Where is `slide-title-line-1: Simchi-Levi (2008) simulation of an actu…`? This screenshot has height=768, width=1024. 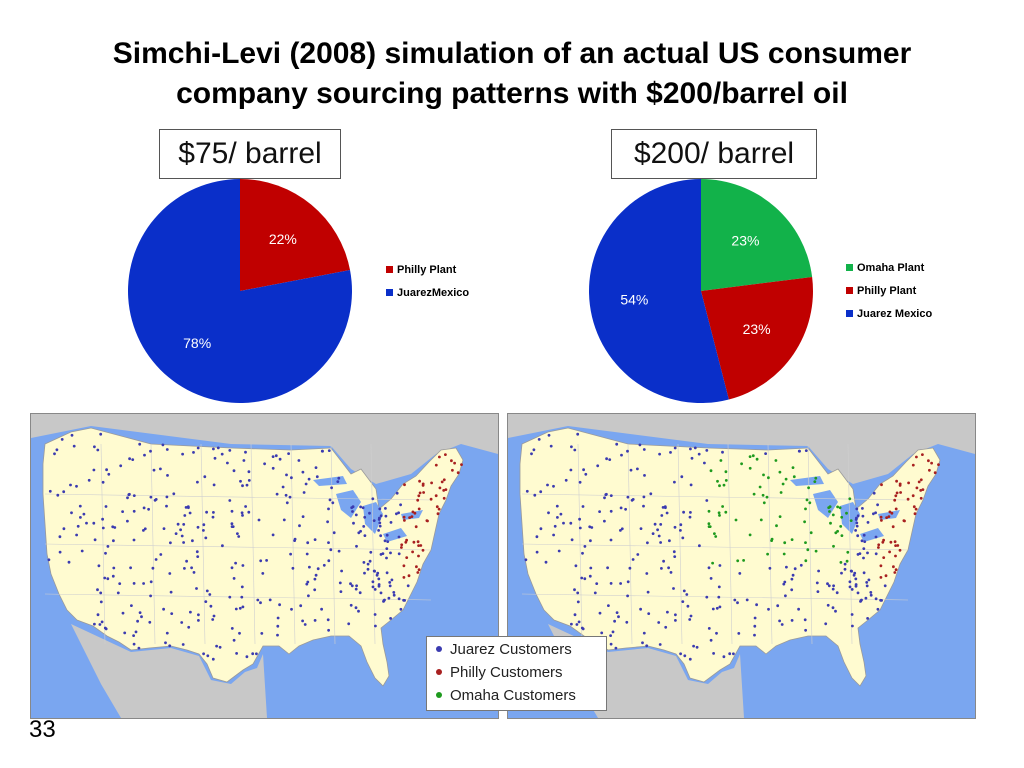 slide-title-line-1: Simchi-Levi (2008) simulation of an actu… is located at coordinates (512, 53).